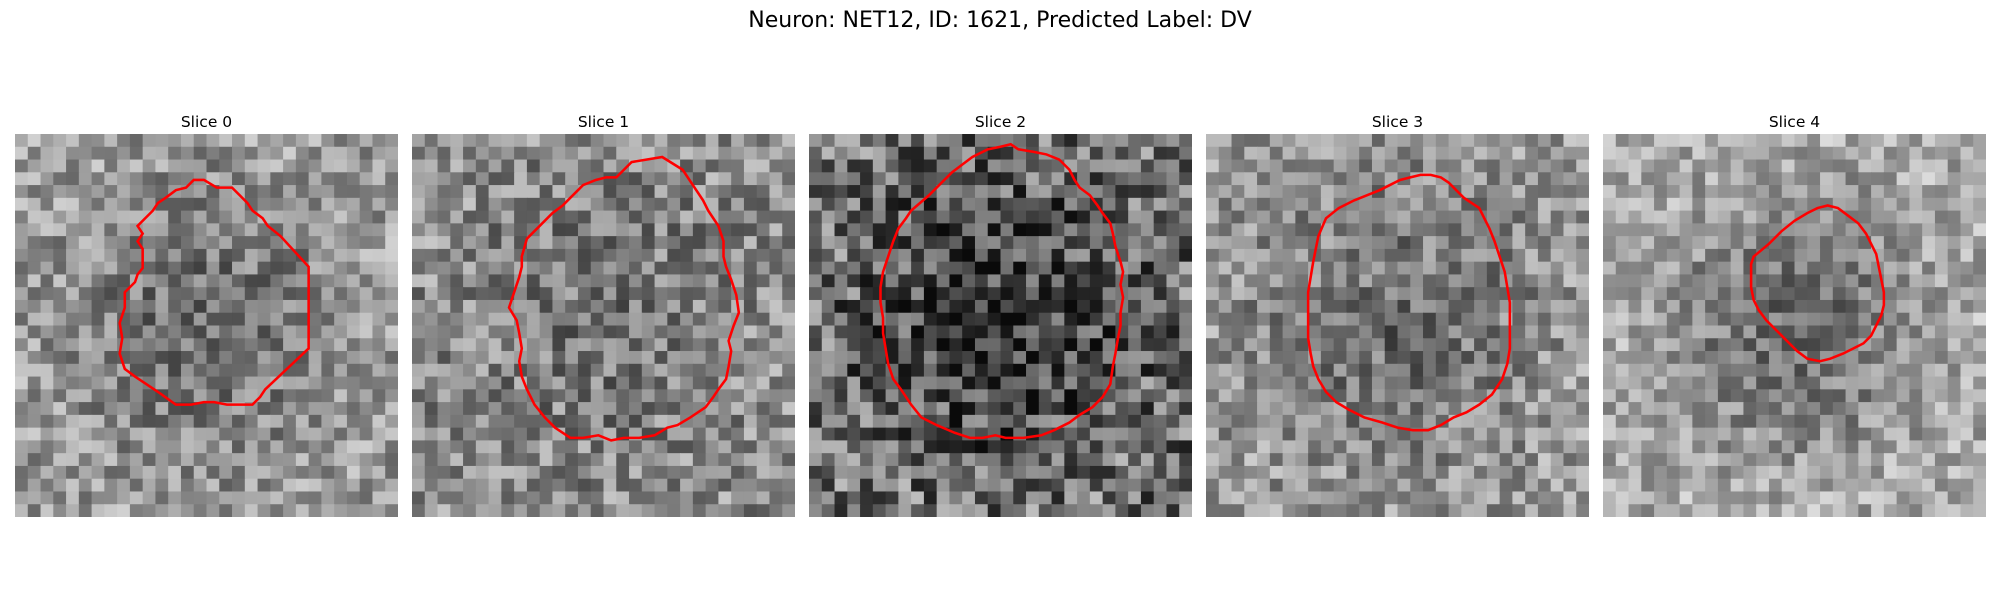 This screenshot has height=600, width=2000. Describe the element at coordinates (1000, 122) in the screenshot. I see `slice-title: Slice 2` at that location.